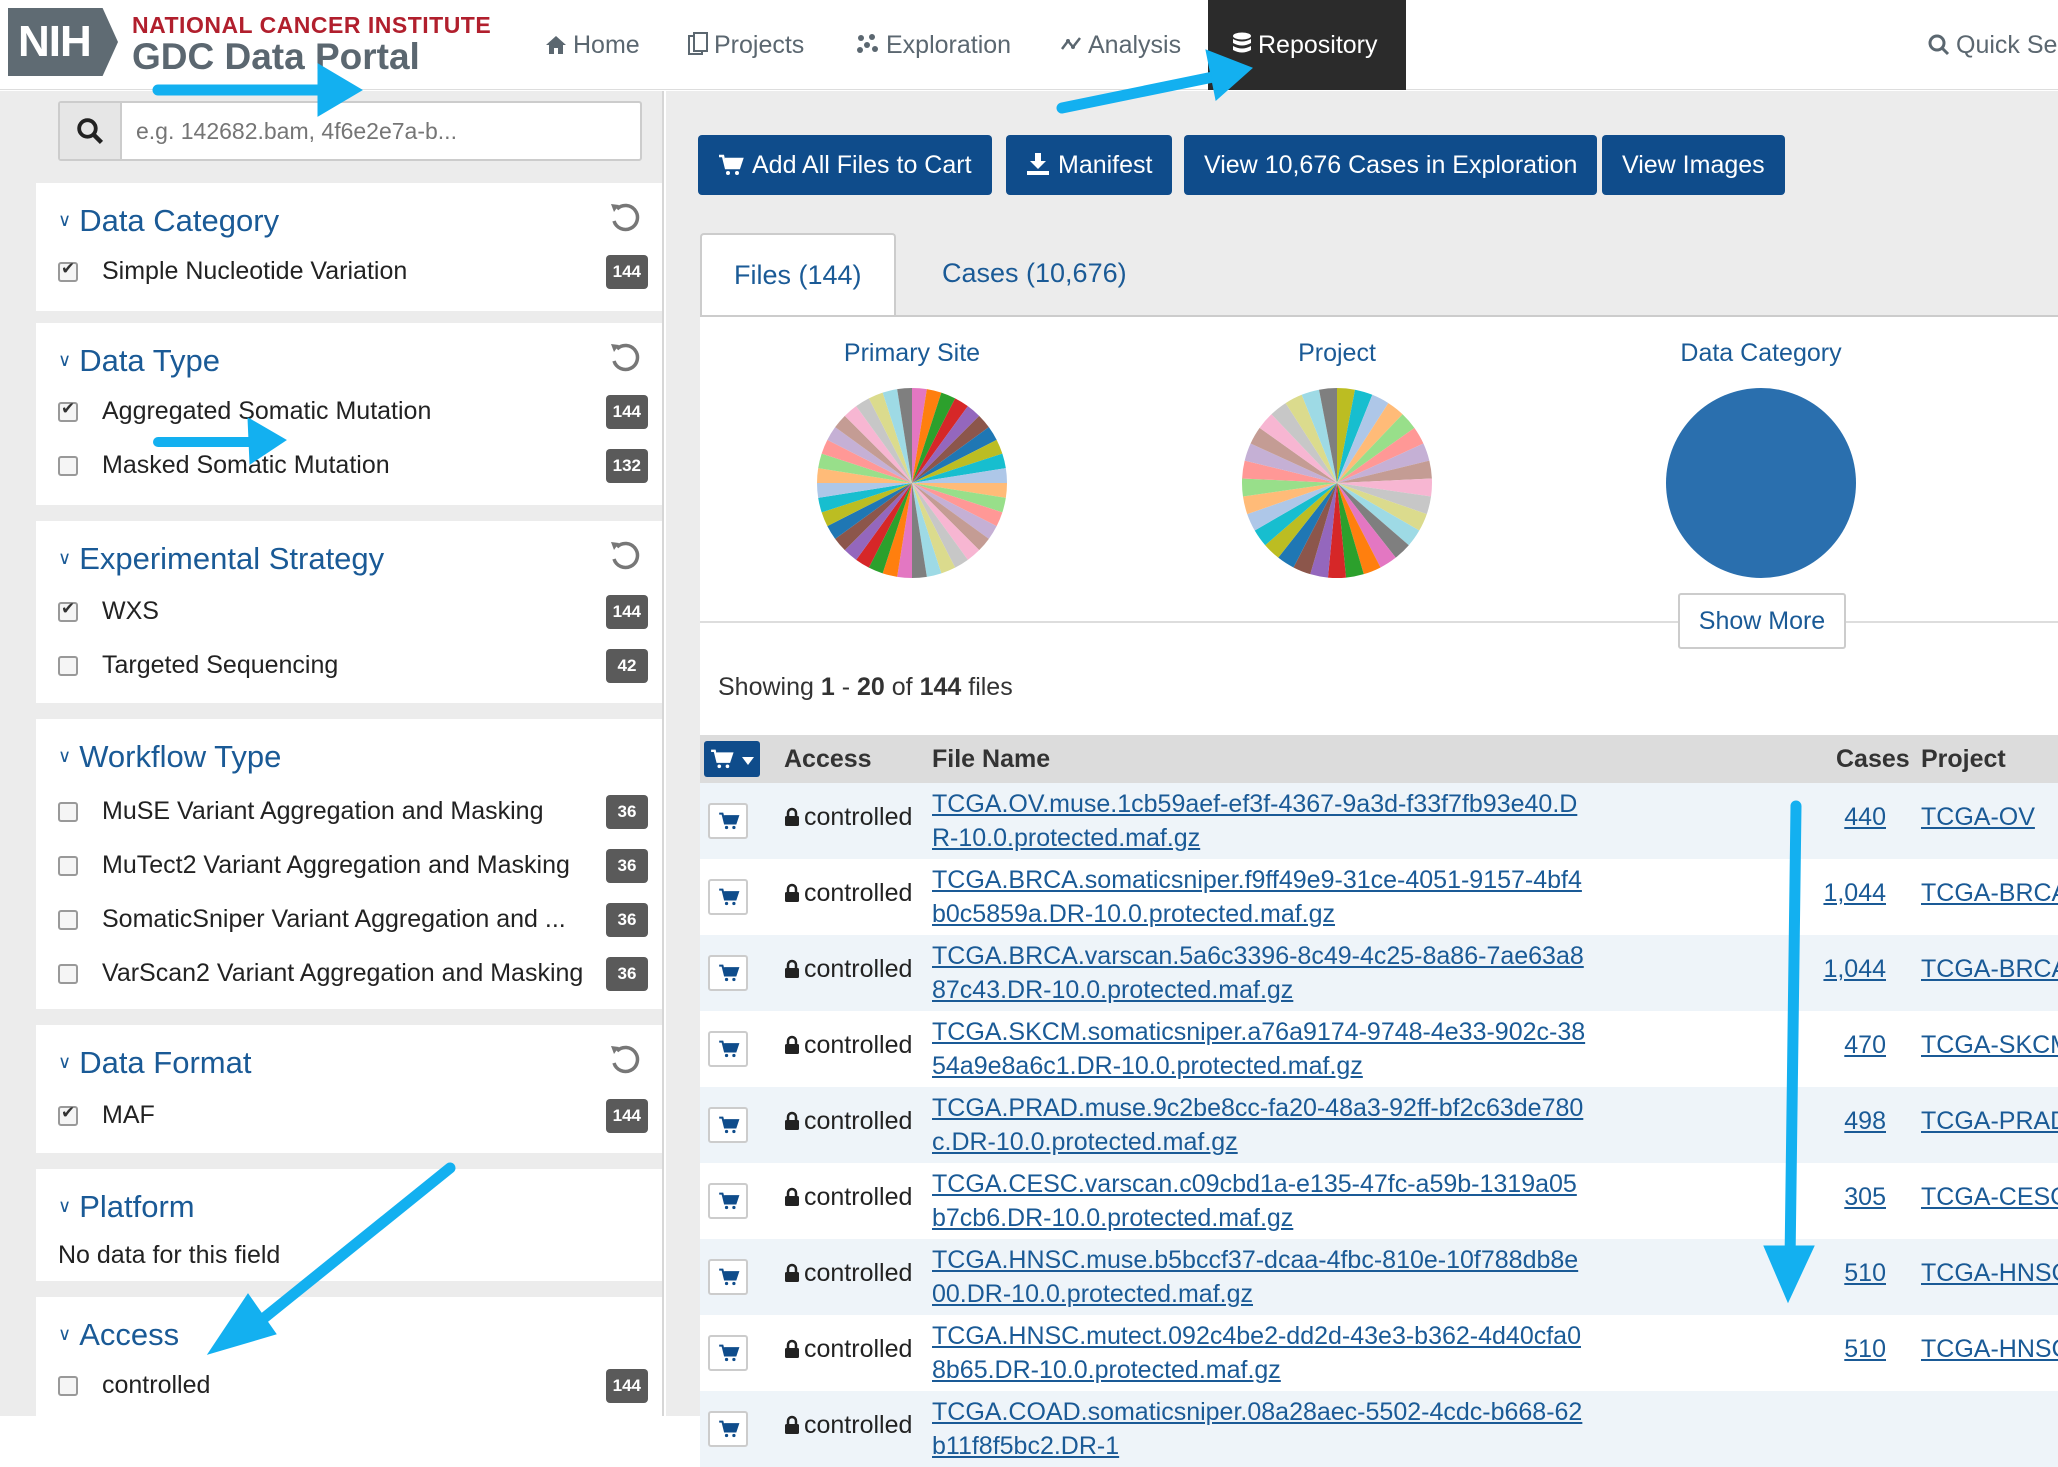 Image resolution: width=2058 pixels, height=1467 pixels. Describe the element at coordinates (798, 276) in the screenshot. I see `tab-files: Files (144)` at that location.